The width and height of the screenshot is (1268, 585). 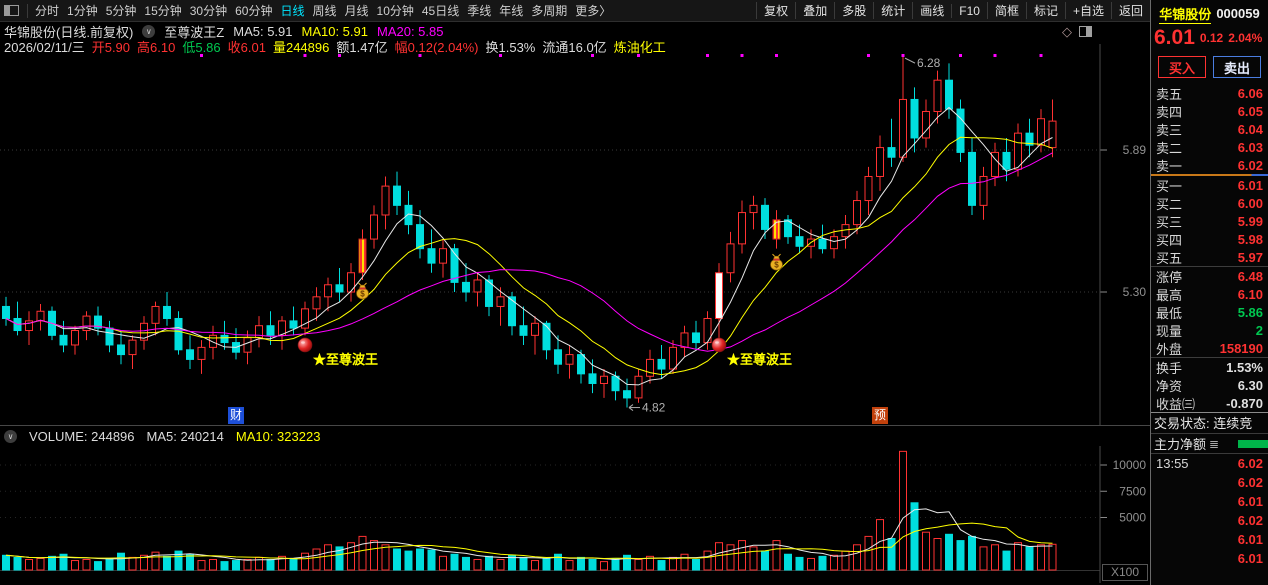 What do you see at coordinates (1209, 510) in the screenshot?
I see `tick-trade-list: 13:55 6.02 6.02 6.01 6.02 6.01 6.01` at bounding box center [1209, 510].